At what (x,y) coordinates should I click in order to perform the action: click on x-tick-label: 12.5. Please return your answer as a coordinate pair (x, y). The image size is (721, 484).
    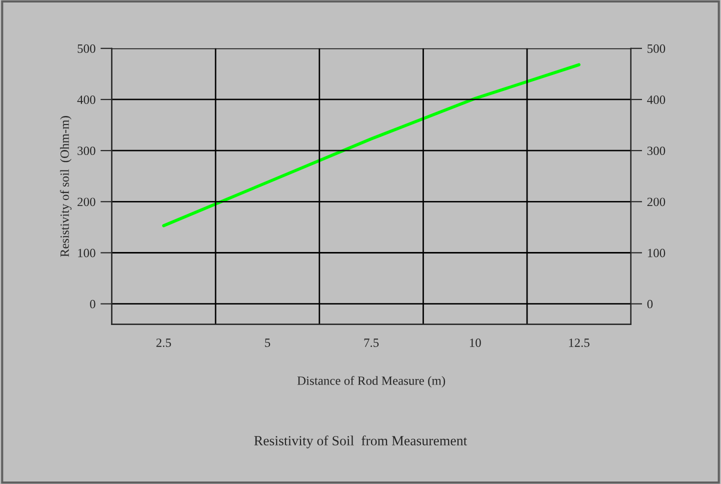
    Looking at the image, I should click on (579, 343).